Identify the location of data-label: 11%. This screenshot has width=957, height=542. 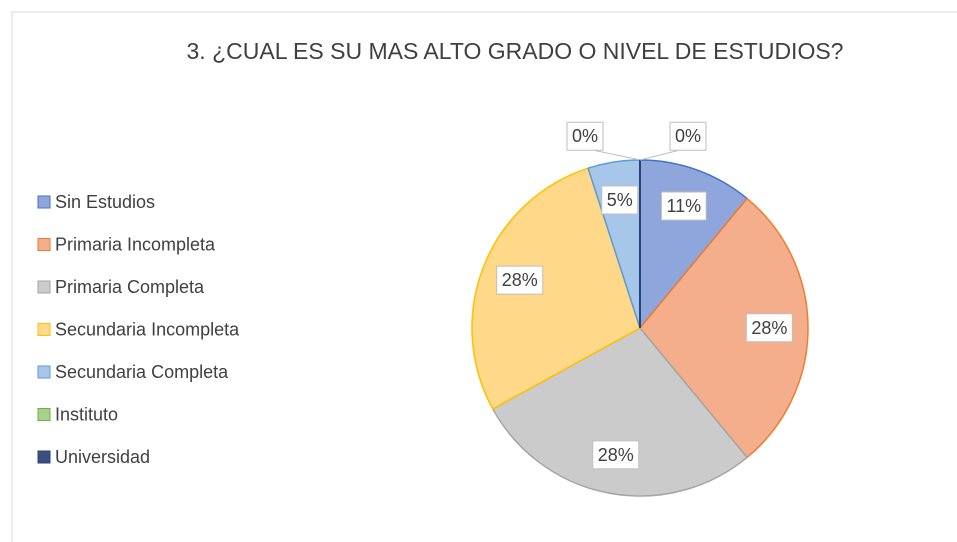
(683, 206).